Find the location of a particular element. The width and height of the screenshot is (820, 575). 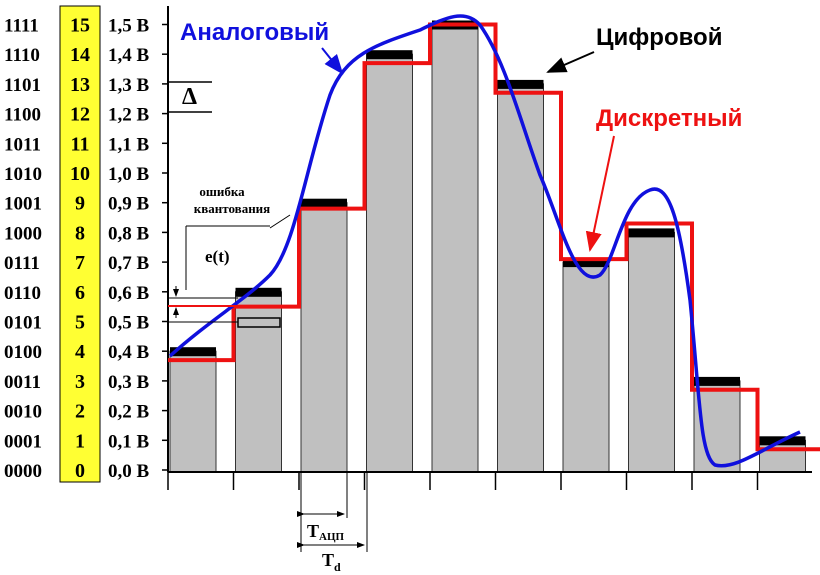

voltage-label-3: 0,3 В is located at coordinates (129, 382).